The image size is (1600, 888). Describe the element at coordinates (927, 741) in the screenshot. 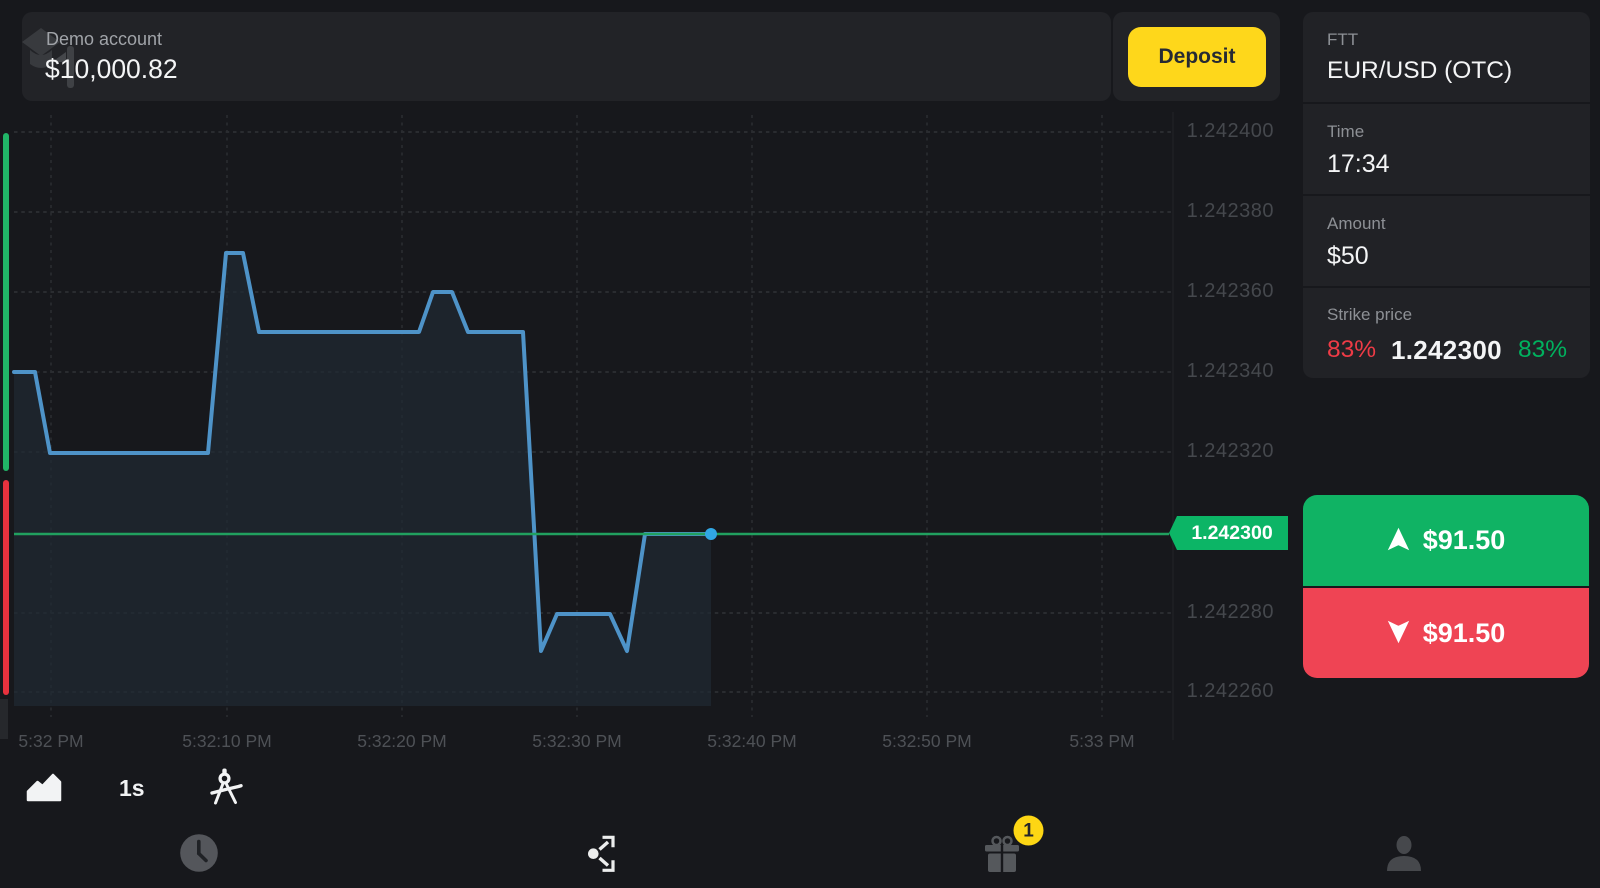

I see `svg-text: 5:32:50 PM` at that location.